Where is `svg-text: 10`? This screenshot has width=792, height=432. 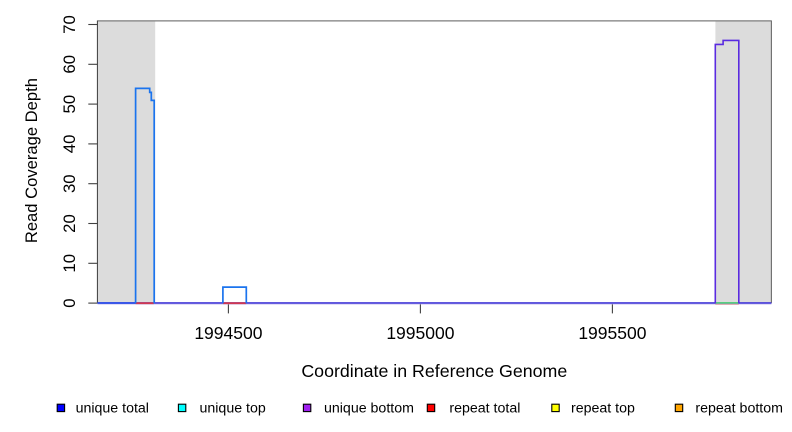
svg-text: 10 is located at coordinates (69, 263).